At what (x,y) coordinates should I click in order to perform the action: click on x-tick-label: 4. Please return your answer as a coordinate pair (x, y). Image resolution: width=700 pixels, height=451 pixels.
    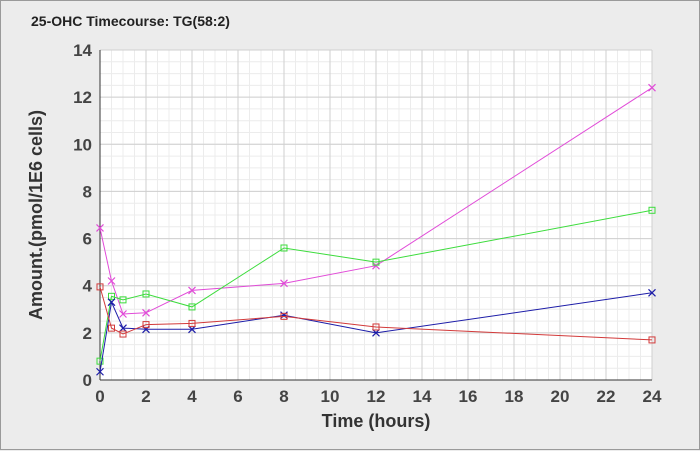
    Looking at the image, I should click on (192, 396).